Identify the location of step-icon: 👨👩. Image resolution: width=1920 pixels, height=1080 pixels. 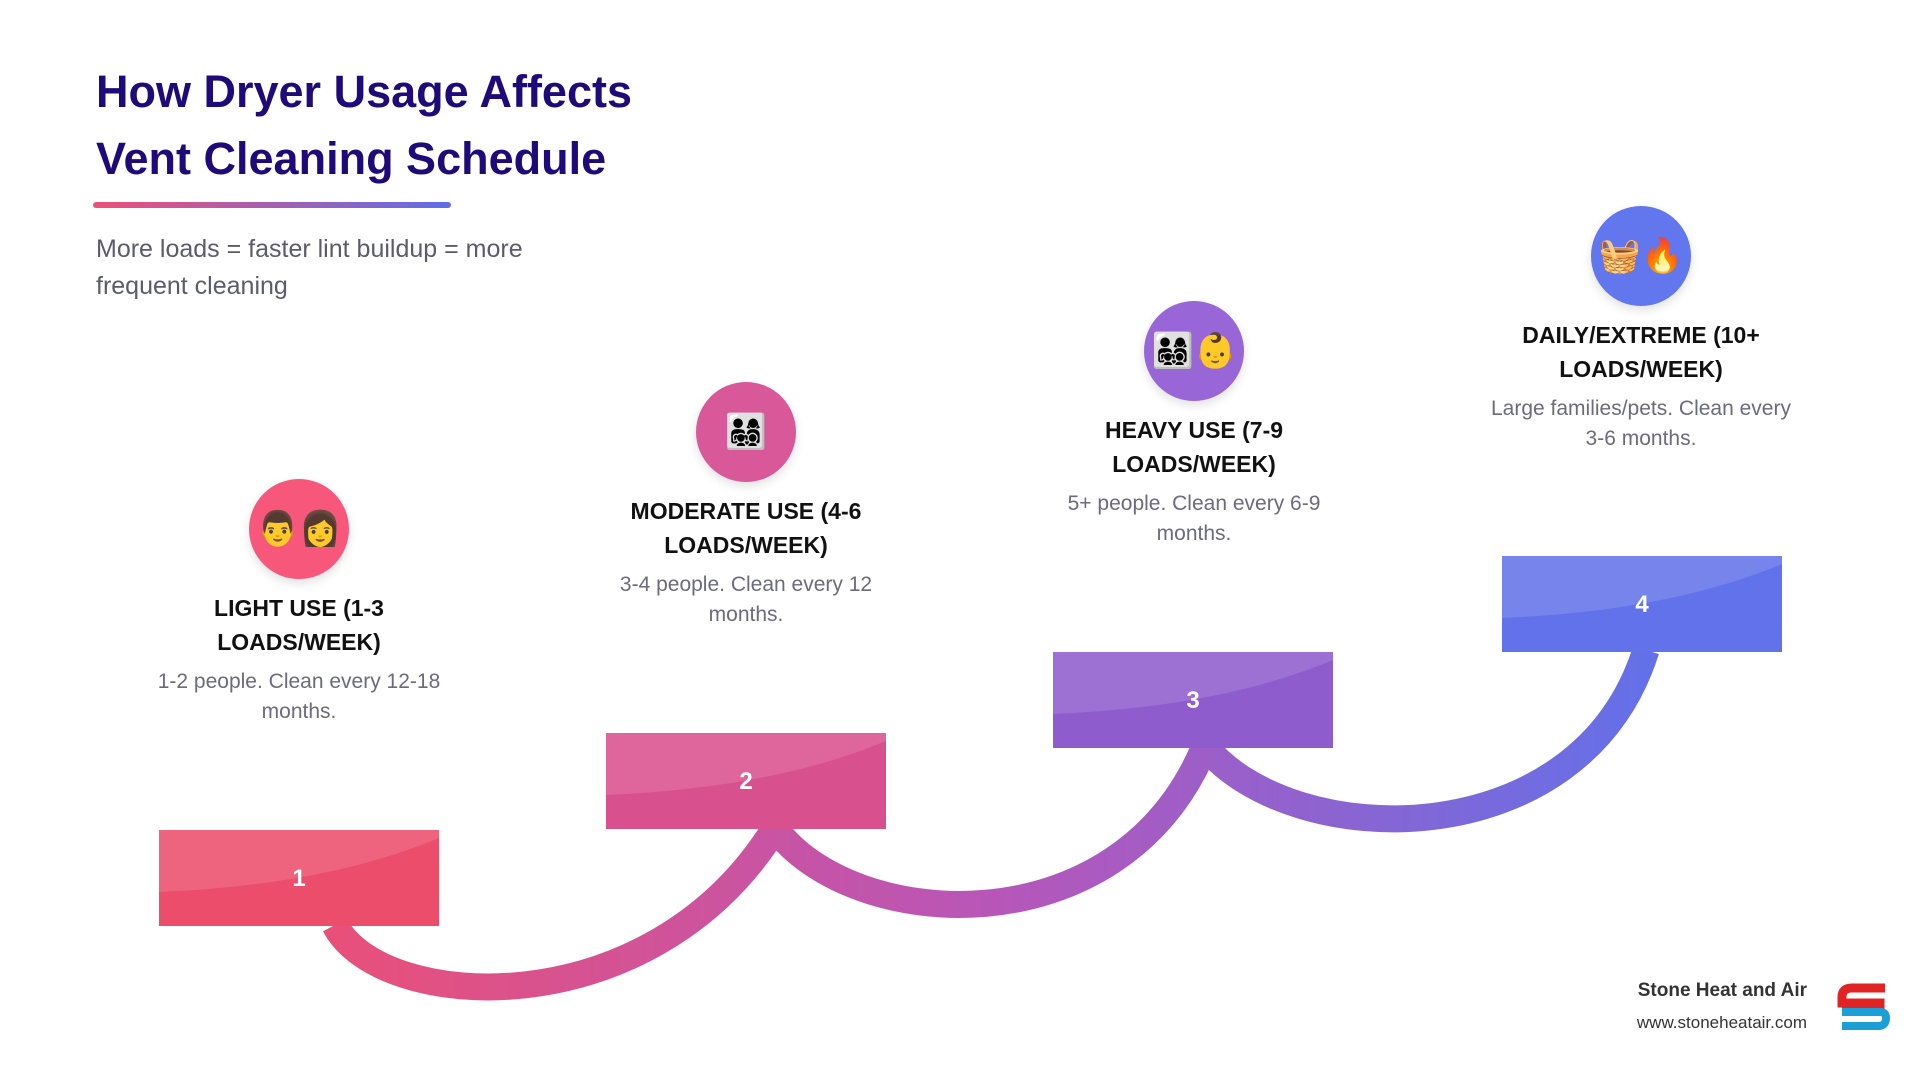
(299, 529).